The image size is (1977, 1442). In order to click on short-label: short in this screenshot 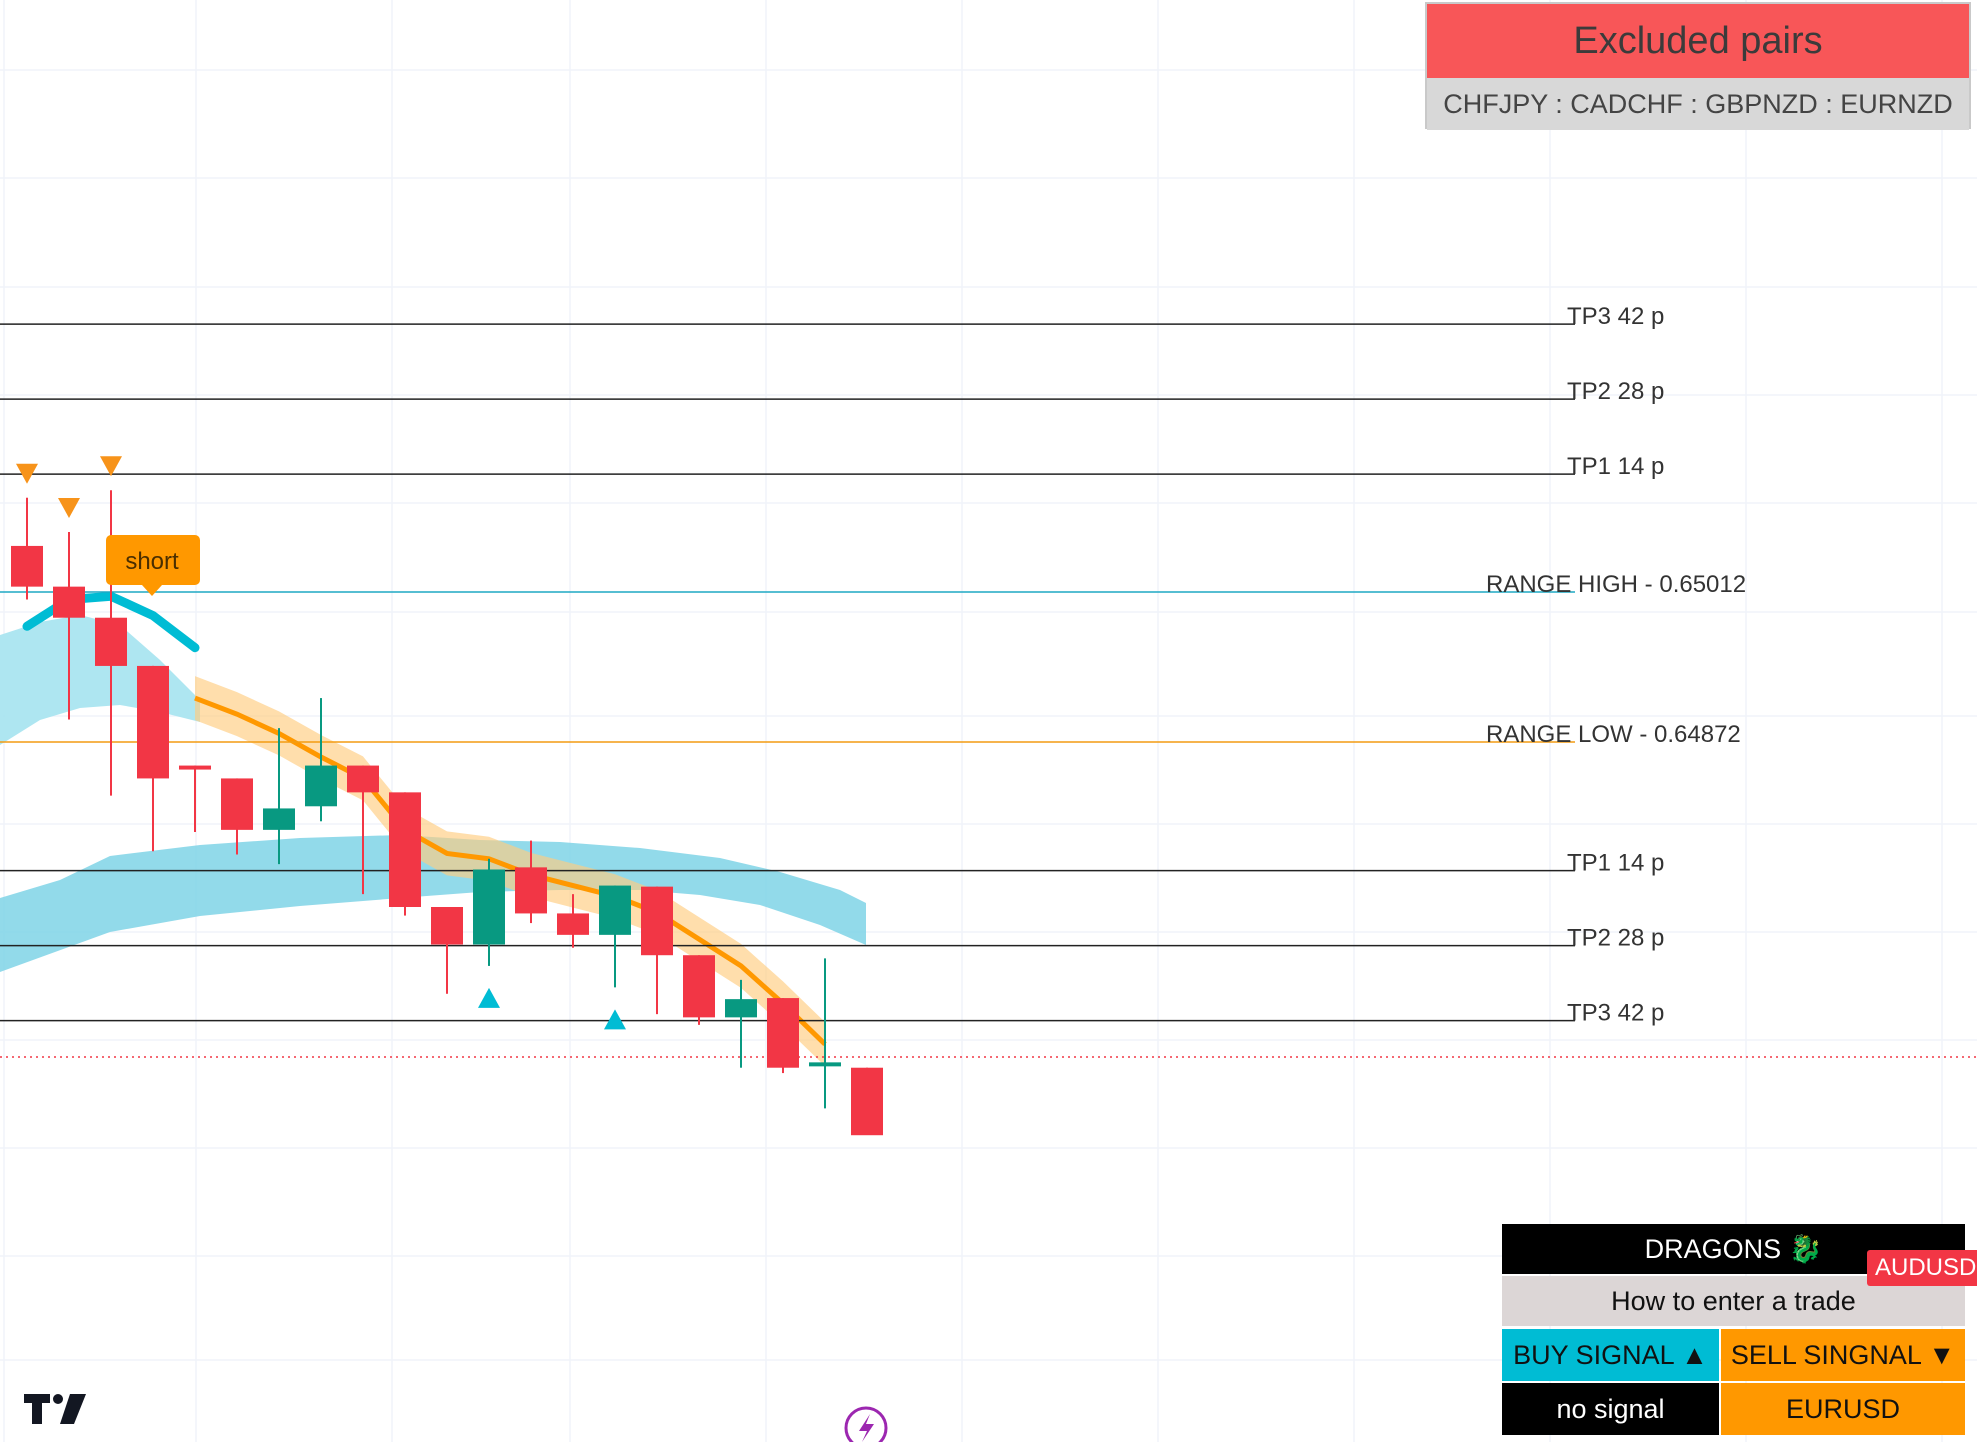, I will do `click(152, 561)`.